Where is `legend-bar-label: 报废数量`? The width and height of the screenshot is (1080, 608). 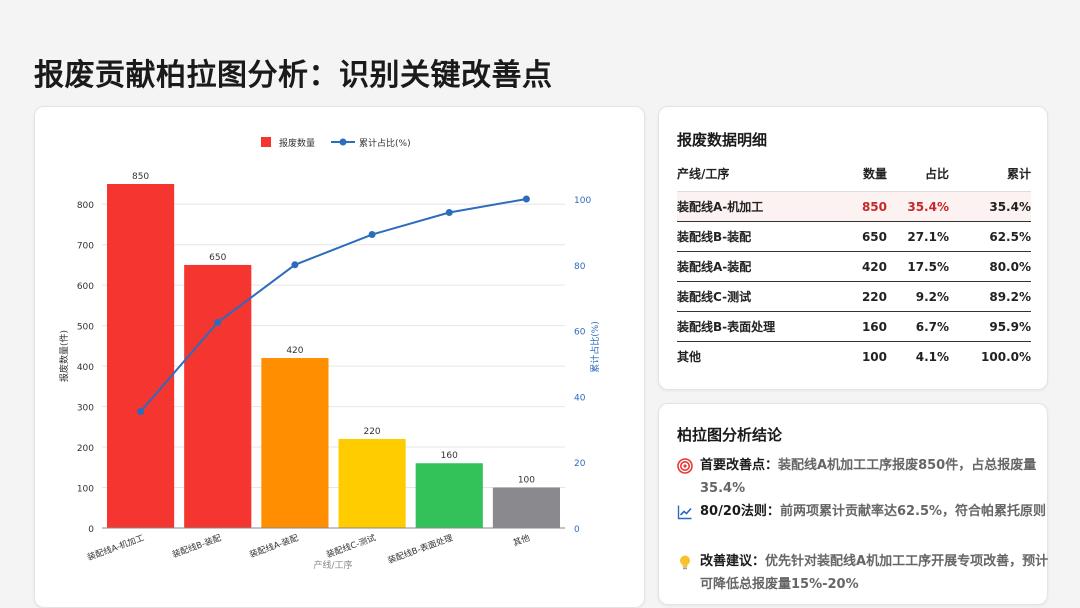
legend-bar-label: 报废数量 is located at coordinates (297, 143).